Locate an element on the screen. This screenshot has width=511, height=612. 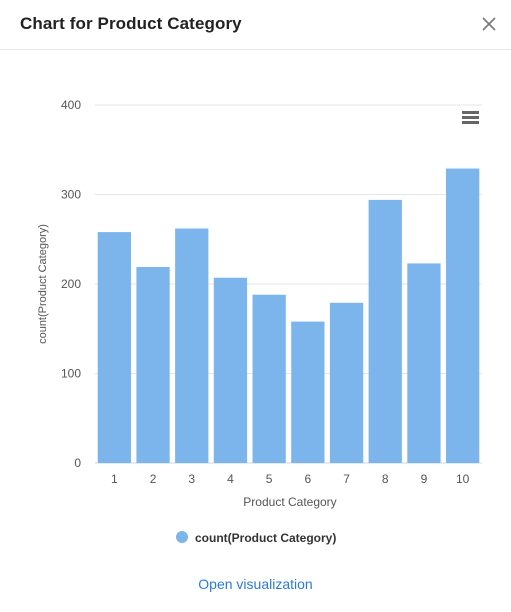
x-tick-label: 5 is located at coordinates (269, 479).